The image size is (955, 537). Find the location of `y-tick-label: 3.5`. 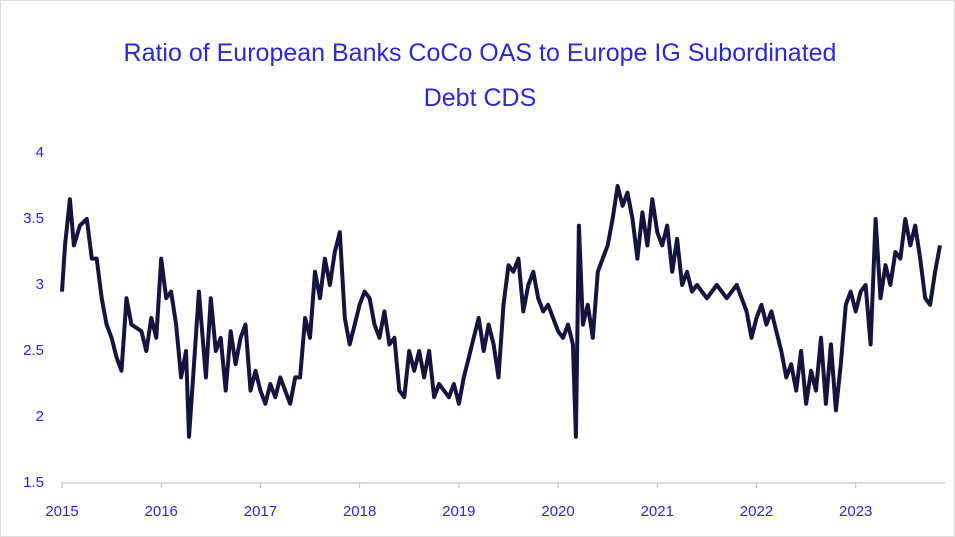

y-tick-label: 3.5 is located at coordinates (33, 218).